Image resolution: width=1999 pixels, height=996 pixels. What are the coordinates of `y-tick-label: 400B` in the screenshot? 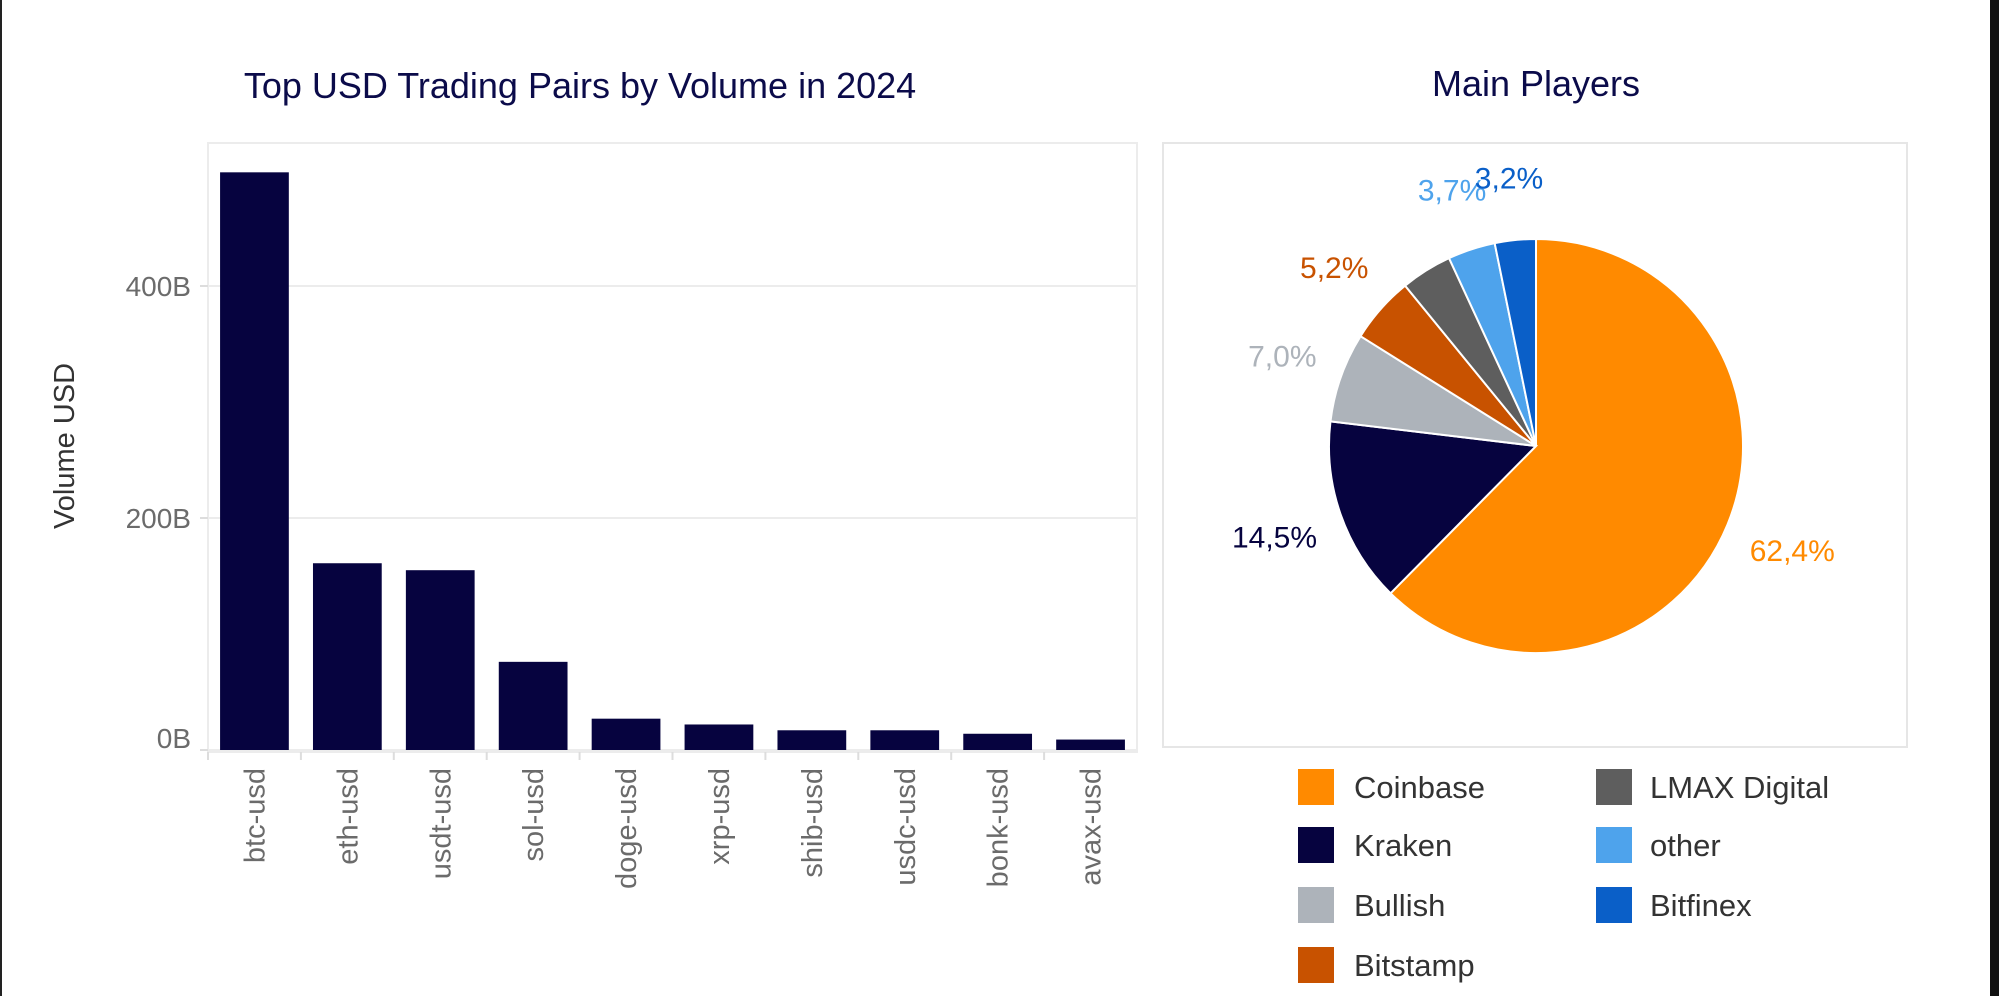 It's located at (158, 286).